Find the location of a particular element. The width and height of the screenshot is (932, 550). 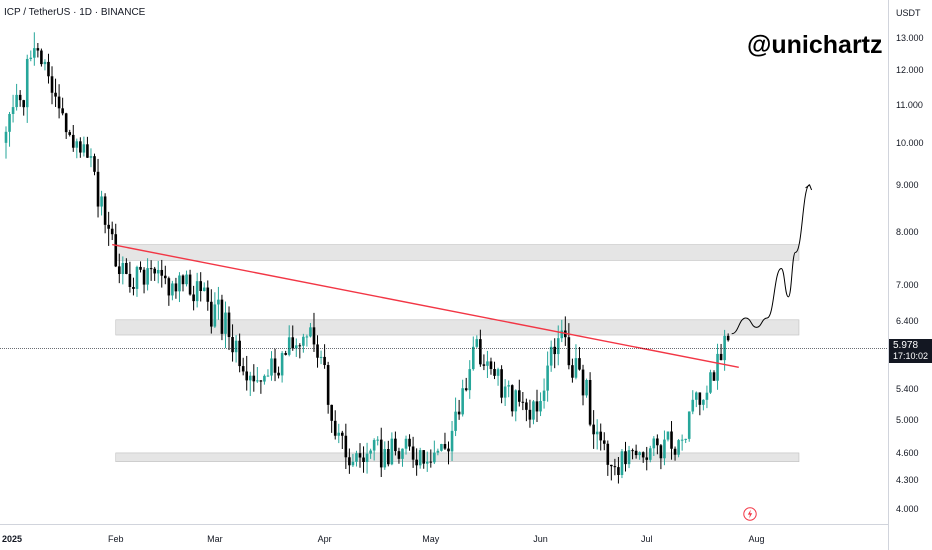

price-axis-border is located at coordinates (888, 275).